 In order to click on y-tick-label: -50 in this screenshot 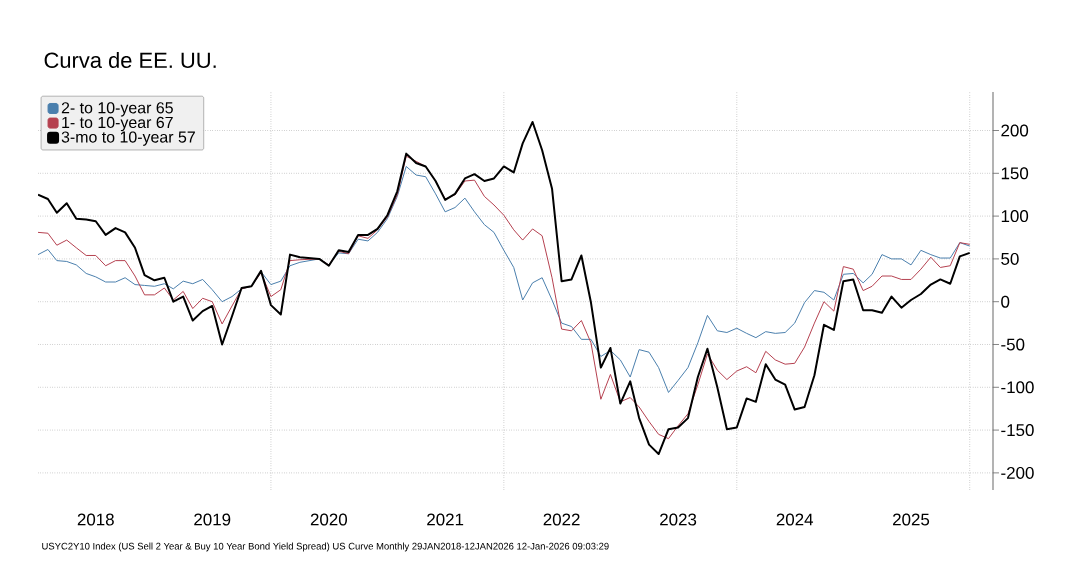, I will do `click(1013, 344)`.